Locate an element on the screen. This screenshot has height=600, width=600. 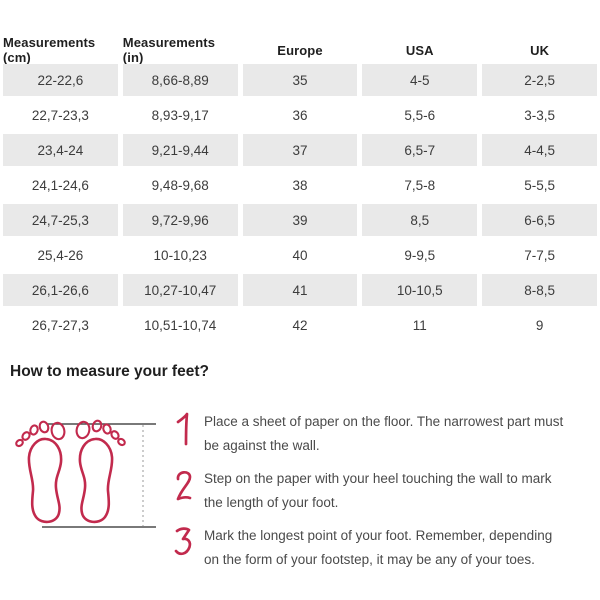
table-cell: 10-10,5 is located at coordinates (420, 290).